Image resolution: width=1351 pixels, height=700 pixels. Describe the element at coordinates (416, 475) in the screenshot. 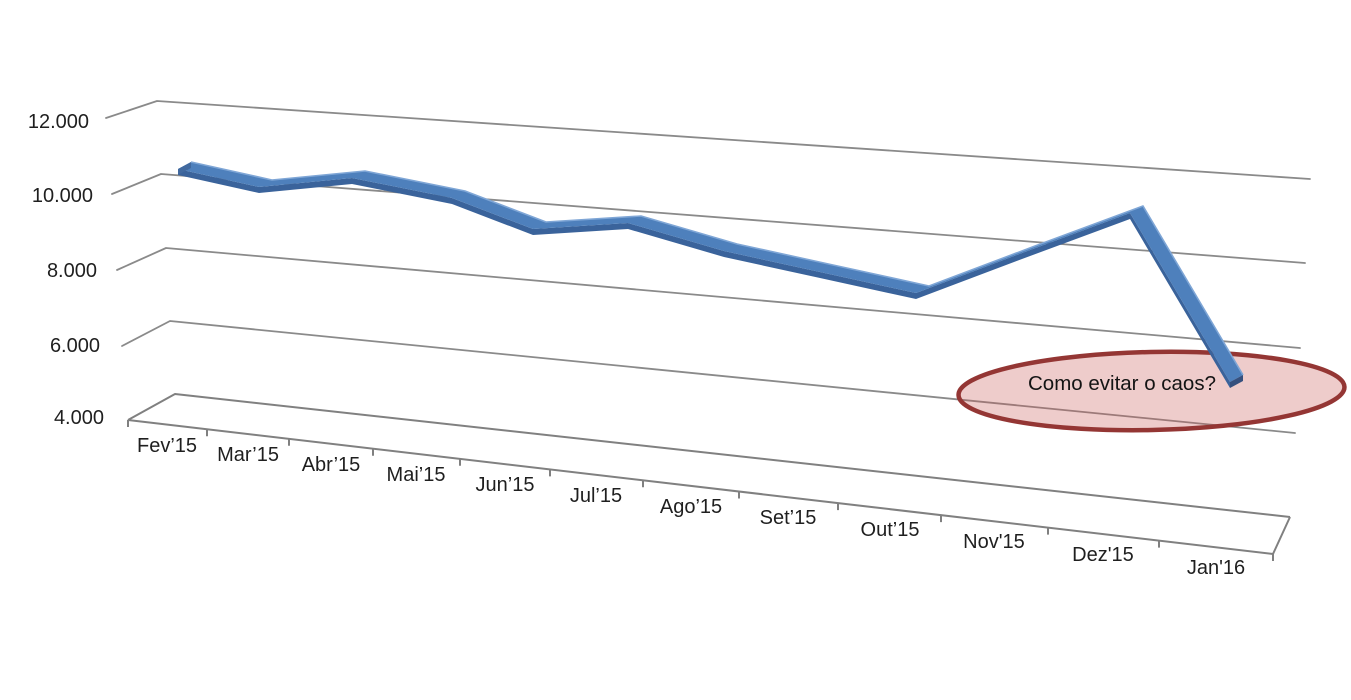

I see `x-axis-label: Mai’15` at that location.